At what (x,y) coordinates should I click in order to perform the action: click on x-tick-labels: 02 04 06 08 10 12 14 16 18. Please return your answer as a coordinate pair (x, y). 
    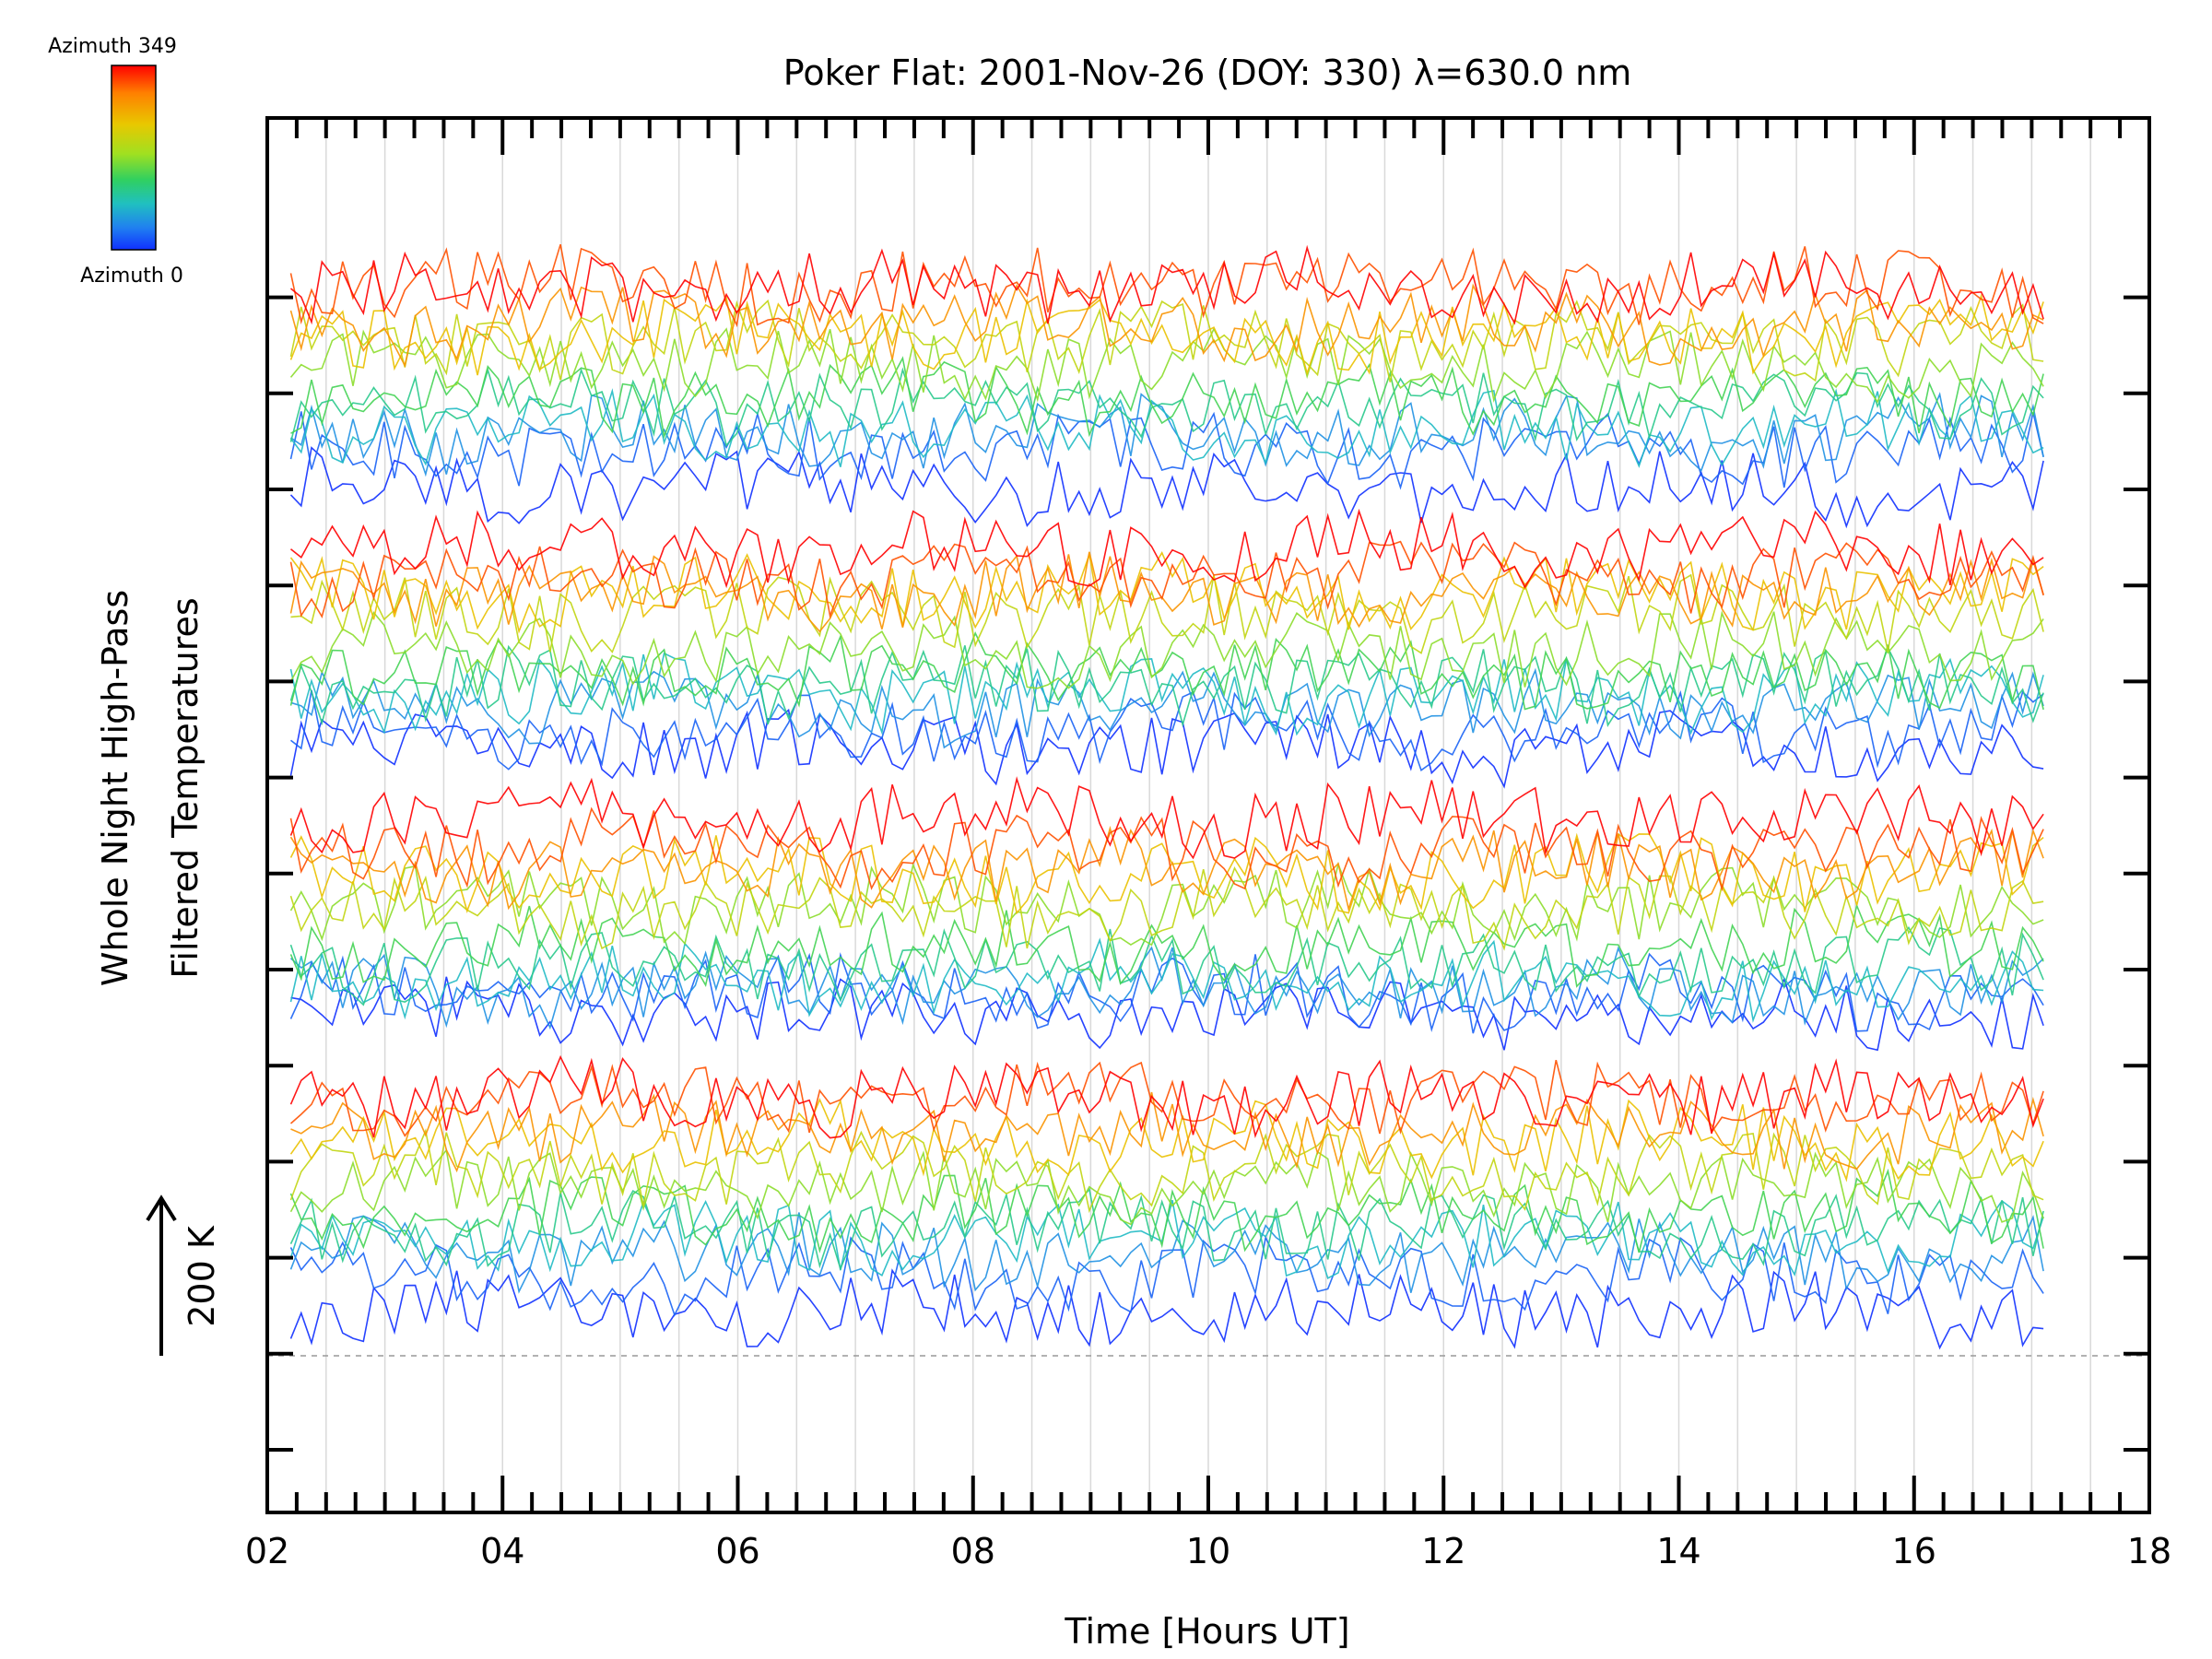
    Looking at the image, I should click on (1208, 1551).